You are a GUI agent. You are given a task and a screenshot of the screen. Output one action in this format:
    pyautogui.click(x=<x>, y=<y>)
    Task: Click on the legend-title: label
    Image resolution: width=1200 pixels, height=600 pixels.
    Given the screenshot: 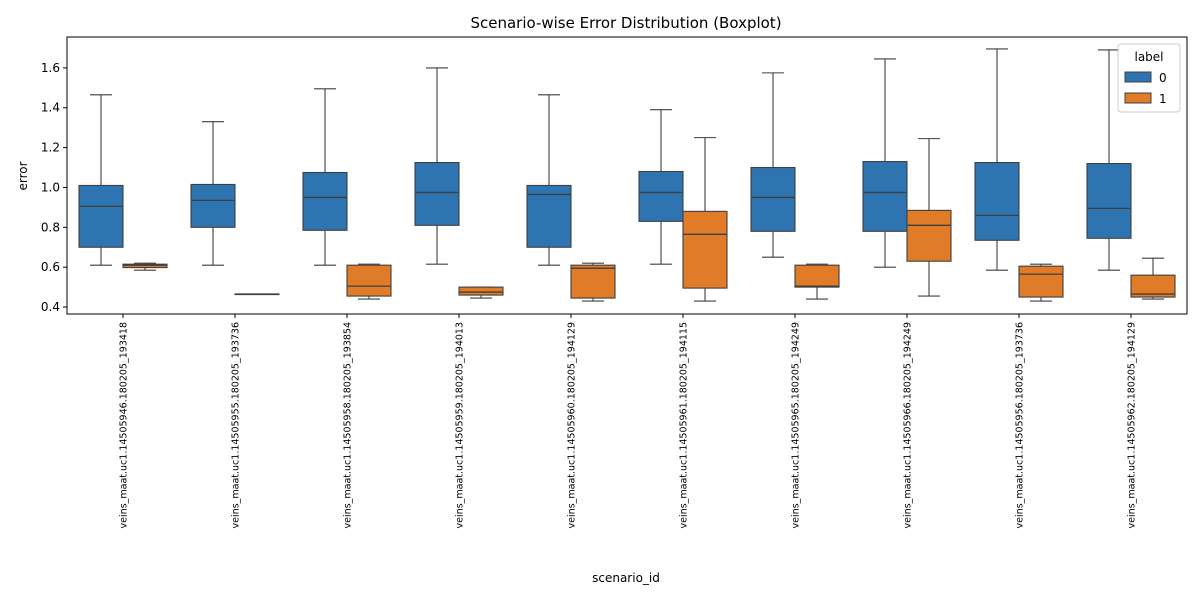 What is the action you would take?
    pyautogui.click(x=1148, y=57)
    